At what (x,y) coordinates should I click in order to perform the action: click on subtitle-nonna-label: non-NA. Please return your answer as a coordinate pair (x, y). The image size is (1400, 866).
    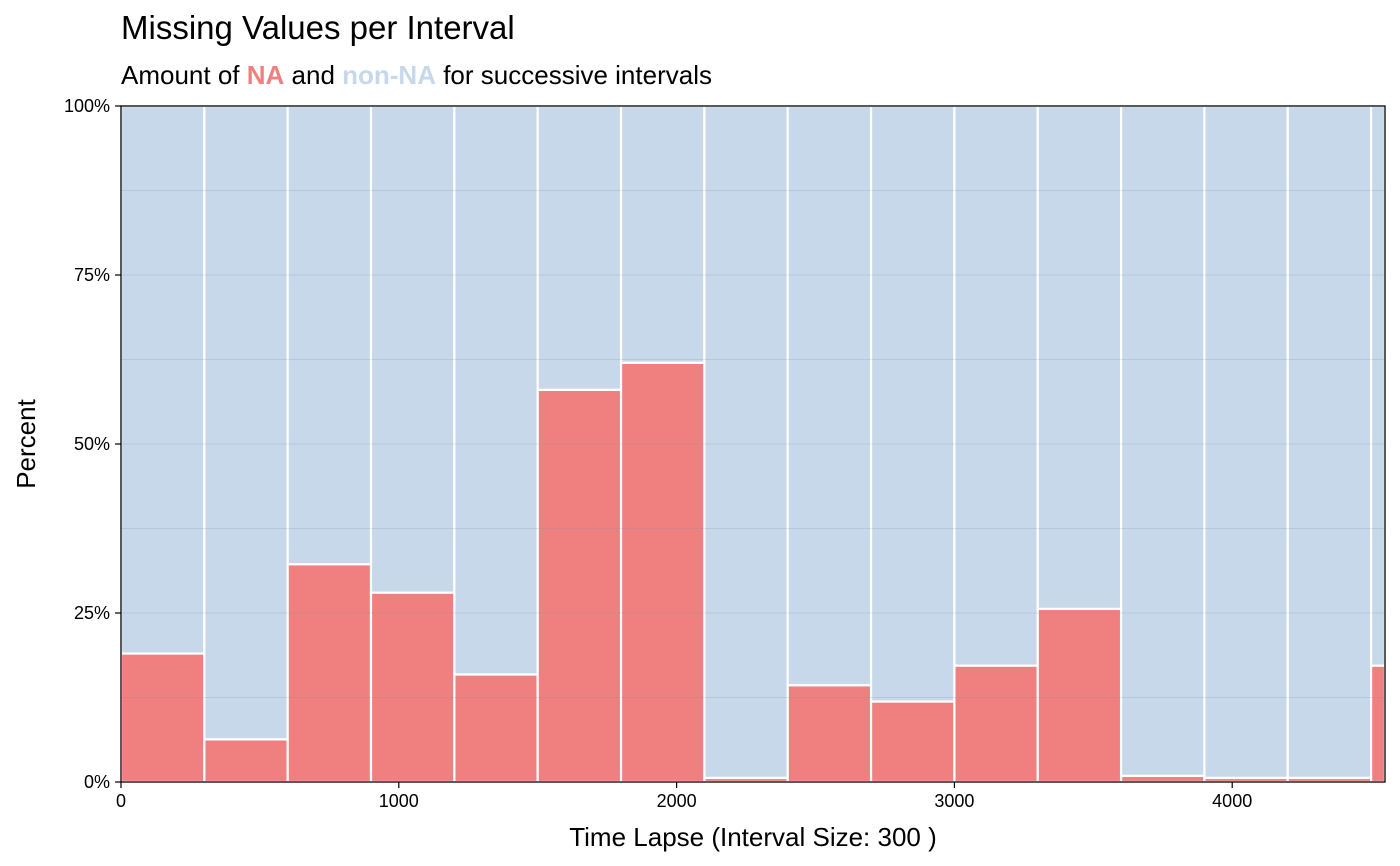
    Looking at the image, I should click on (389, 75).